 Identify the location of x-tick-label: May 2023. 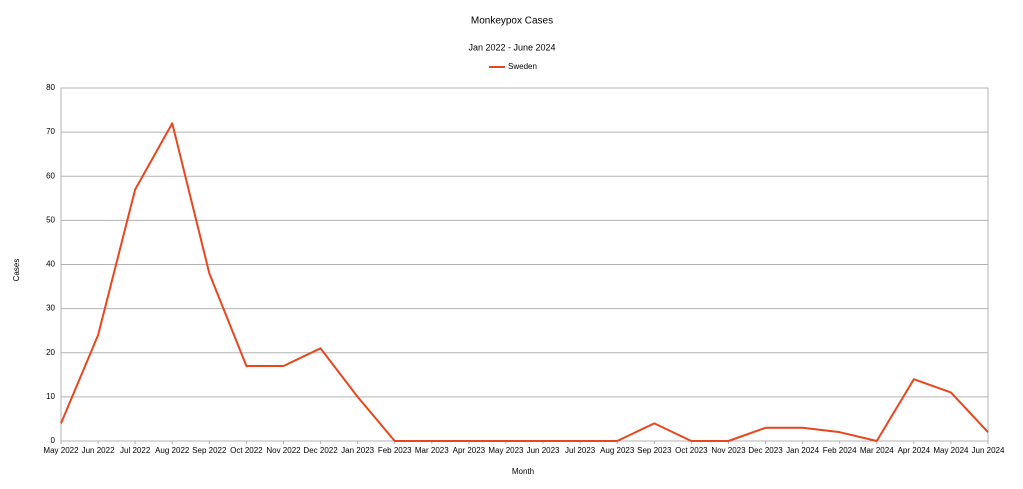
(506, 450).